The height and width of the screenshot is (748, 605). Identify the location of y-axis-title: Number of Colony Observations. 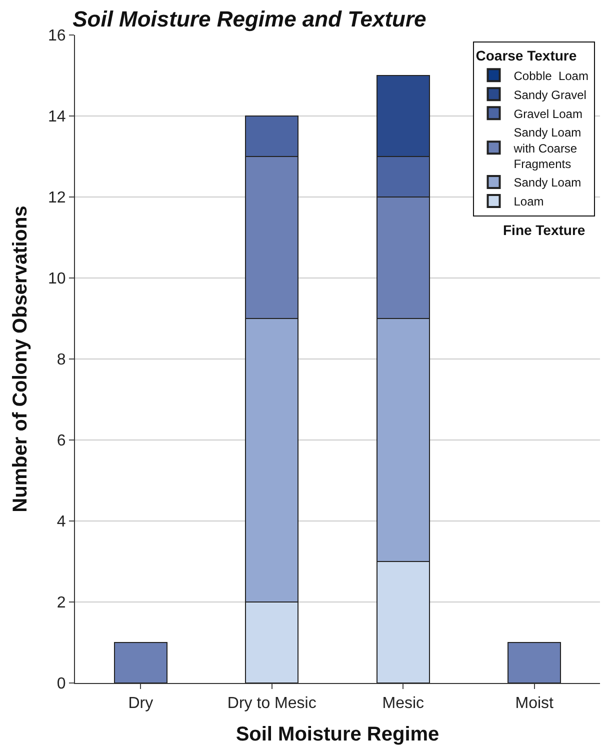
(21, 359).